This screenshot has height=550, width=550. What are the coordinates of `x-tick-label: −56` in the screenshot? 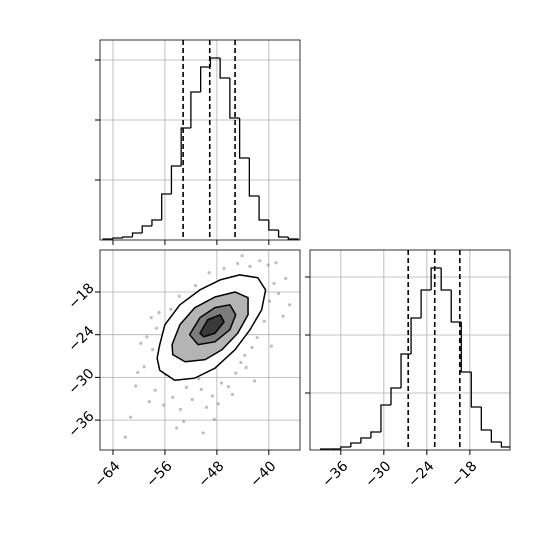 It's located at (159, 474).